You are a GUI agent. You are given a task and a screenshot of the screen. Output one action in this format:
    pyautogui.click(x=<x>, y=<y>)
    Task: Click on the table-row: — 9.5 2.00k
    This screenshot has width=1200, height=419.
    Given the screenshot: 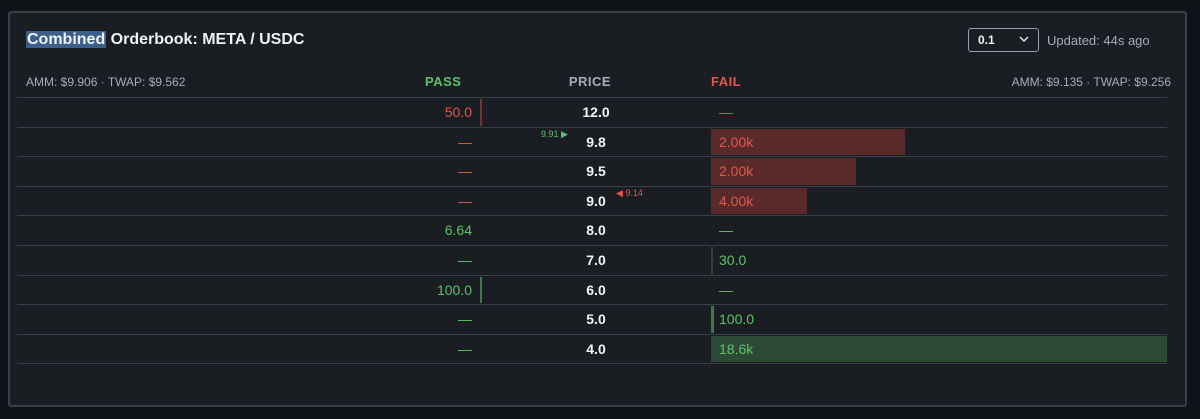 What is the action you would take?
    pyautogui.click(x=592, y=172)
    